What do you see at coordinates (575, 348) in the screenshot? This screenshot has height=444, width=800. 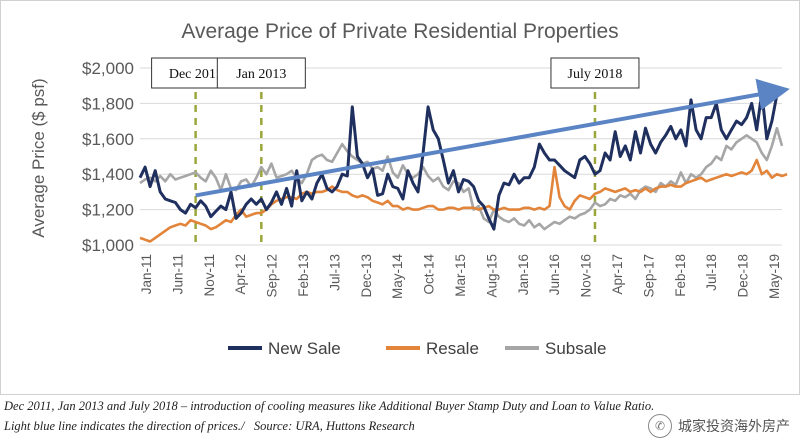 I see `legend-label: Subsale` at bounding box center [575, 348].